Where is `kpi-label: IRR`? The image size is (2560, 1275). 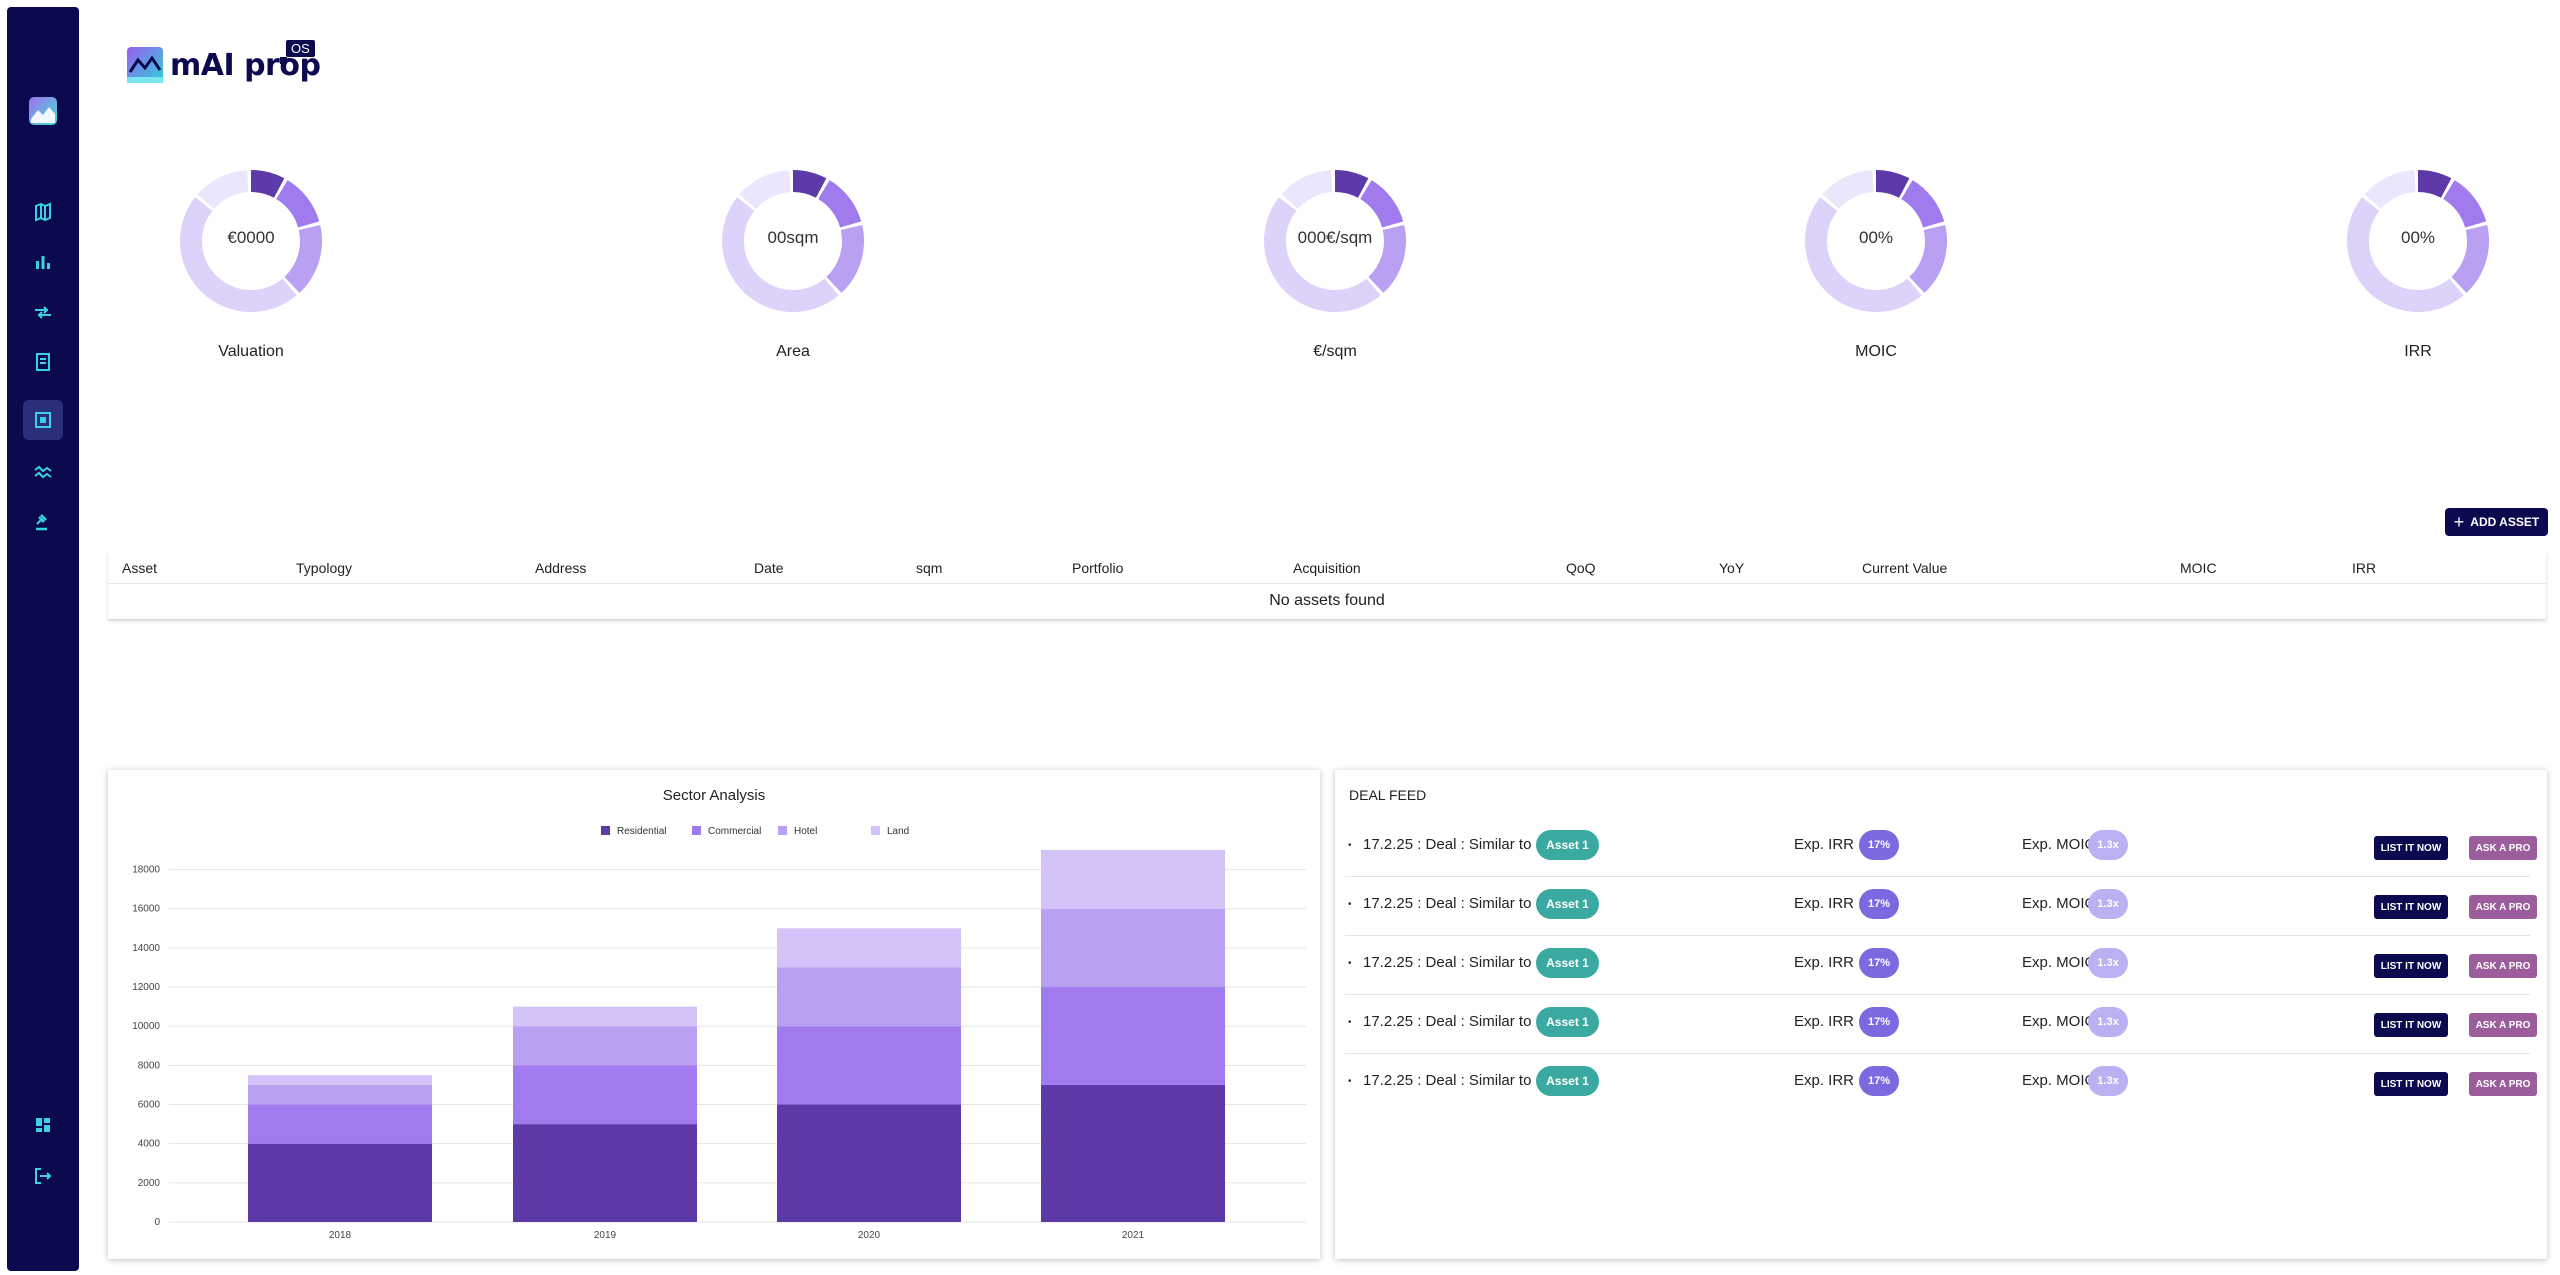 kpi-label: IRR is located at coordinates (2418, 351).